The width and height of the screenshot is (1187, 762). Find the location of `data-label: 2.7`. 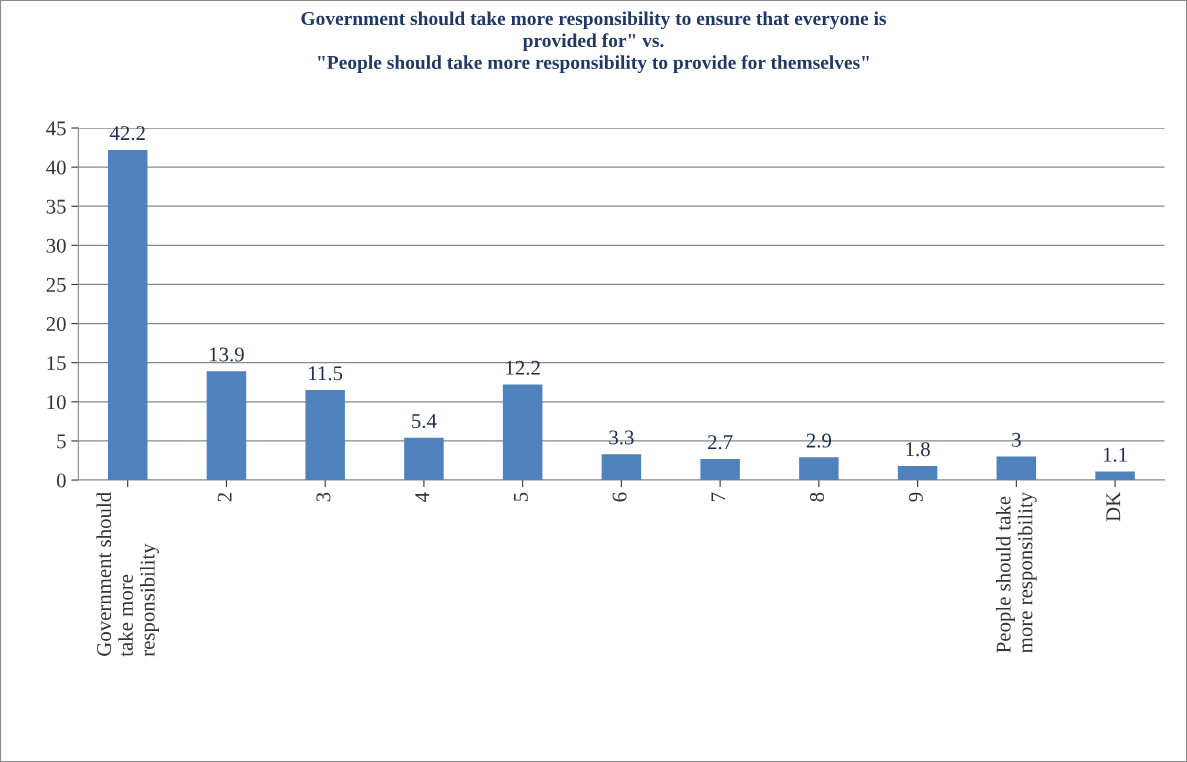

data-label: 2.7 is located at coordinates (720, 442).